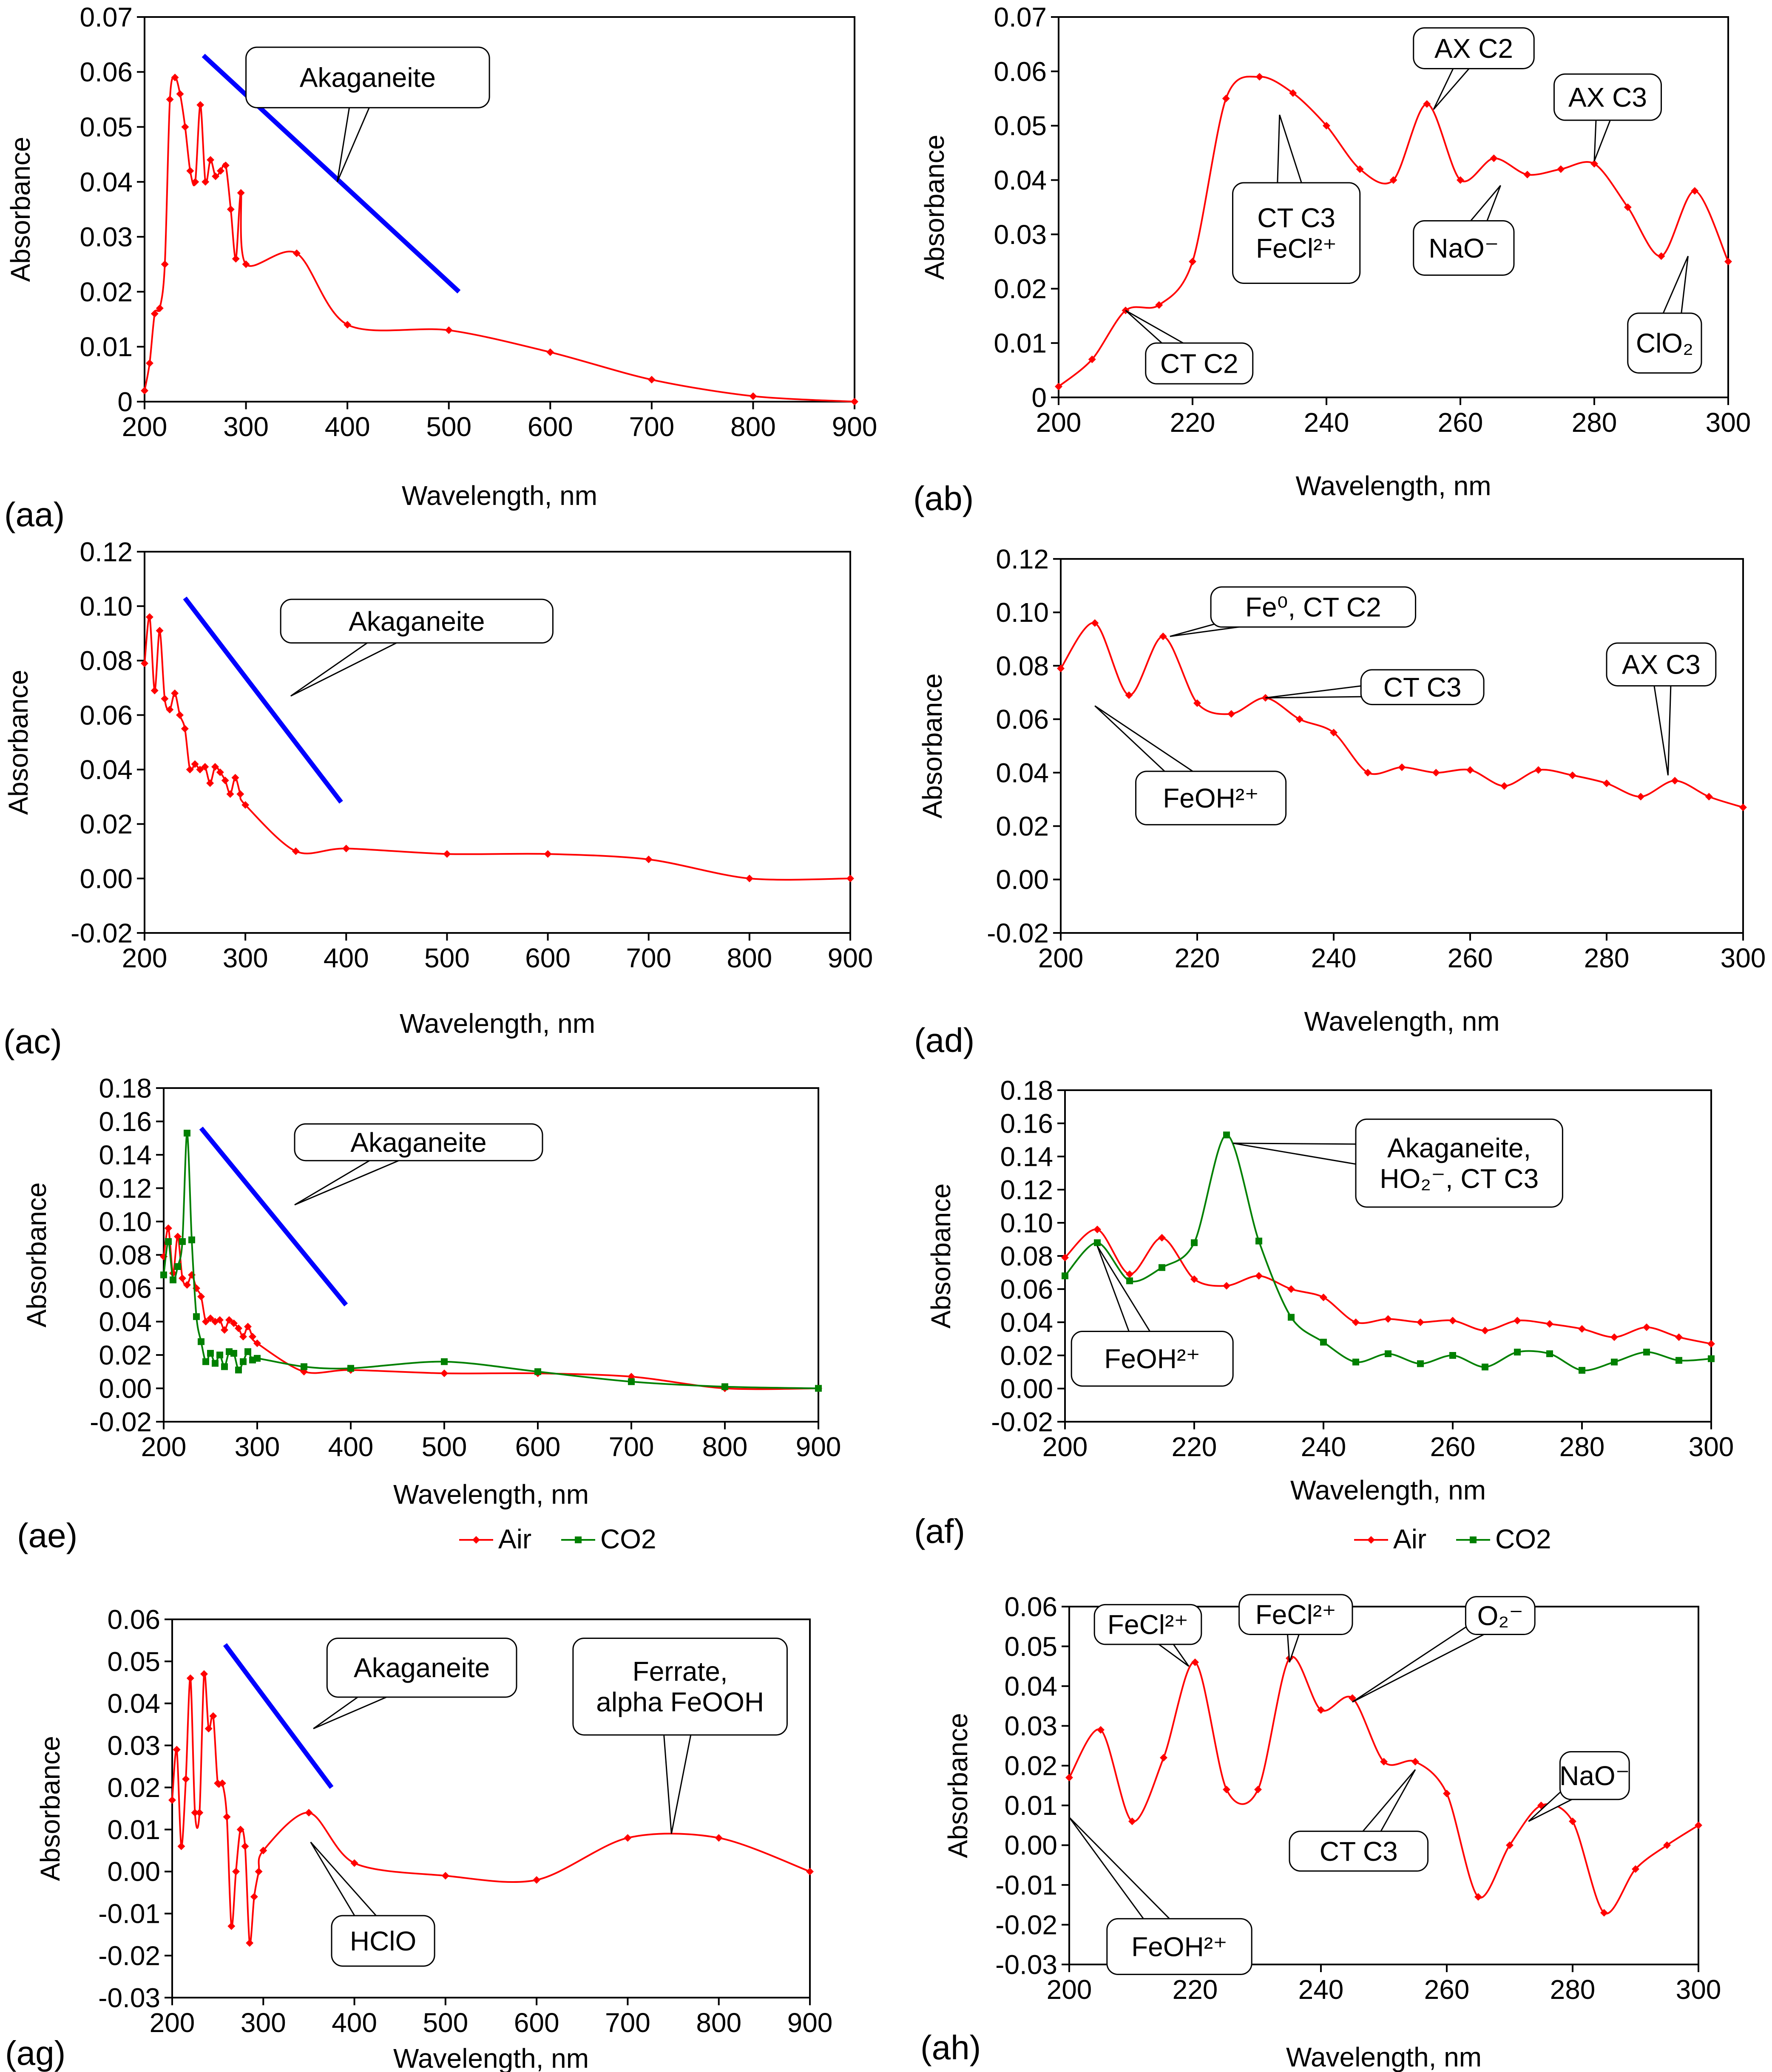 The image size is (1772, 2072). What do you see at coordinates (35, 2053) in the screenshot?
I see `panel-label: (ag)` at bounding box center [35, 2053].